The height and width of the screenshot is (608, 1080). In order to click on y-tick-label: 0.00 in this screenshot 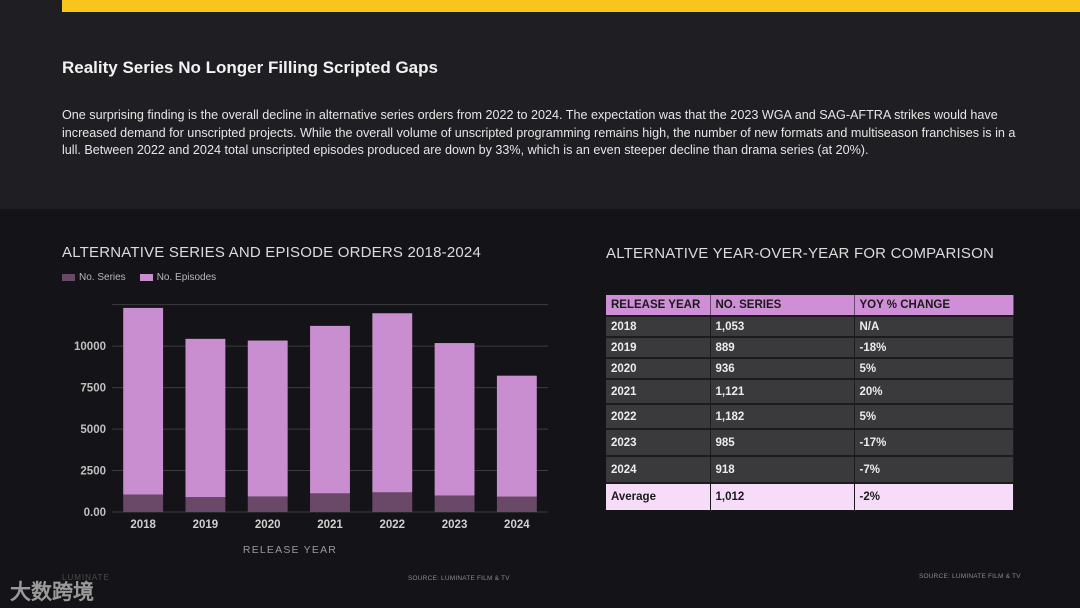, I will do `click(95, 513)`.